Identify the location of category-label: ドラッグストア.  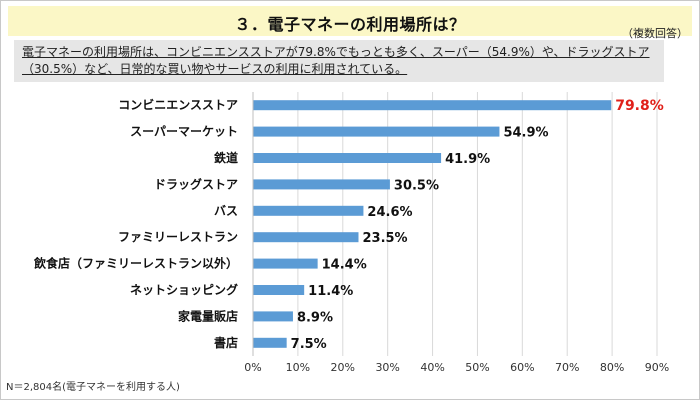
(196, 183).